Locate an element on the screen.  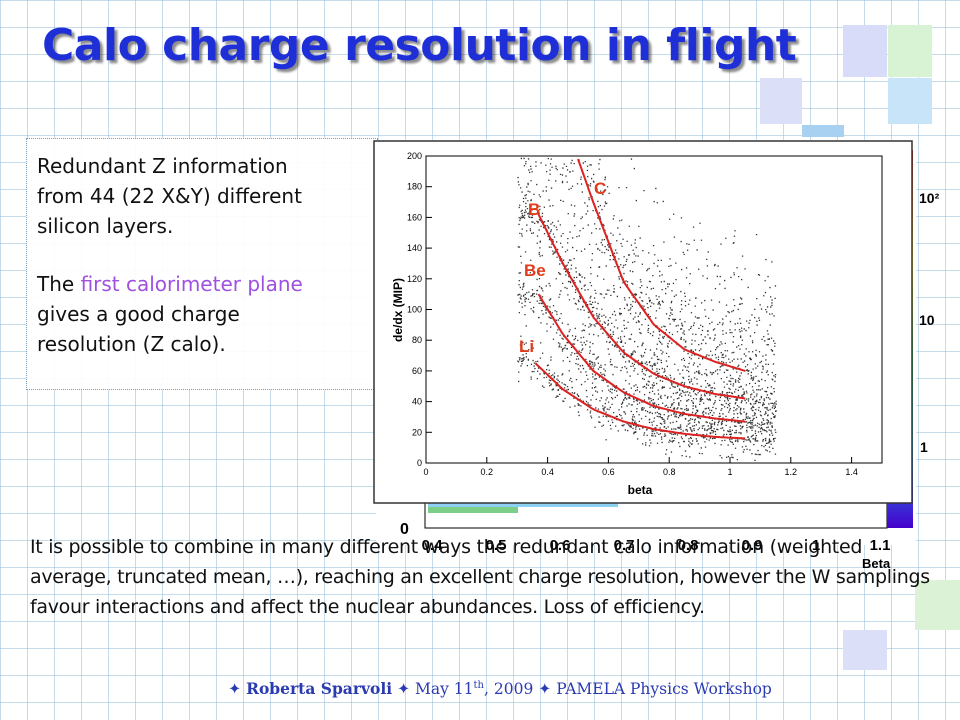
x-tick-label: 0.6 is located at coordinates (608, 472).